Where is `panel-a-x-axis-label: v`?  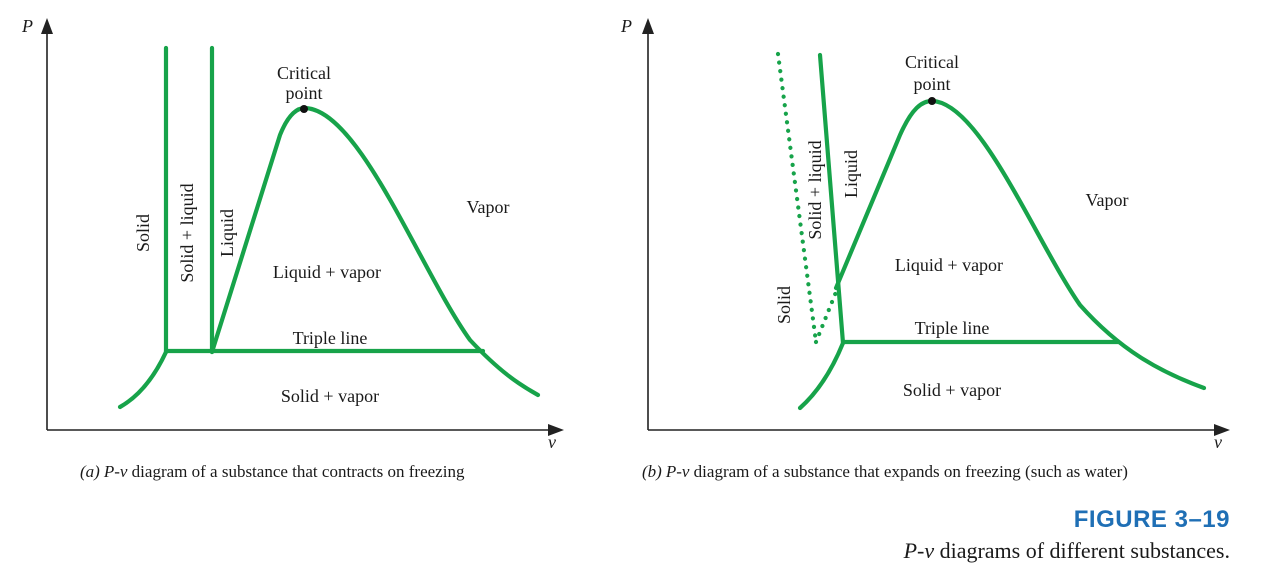 panel-a-x-axis-label: v is located at coordinates (552, 442).